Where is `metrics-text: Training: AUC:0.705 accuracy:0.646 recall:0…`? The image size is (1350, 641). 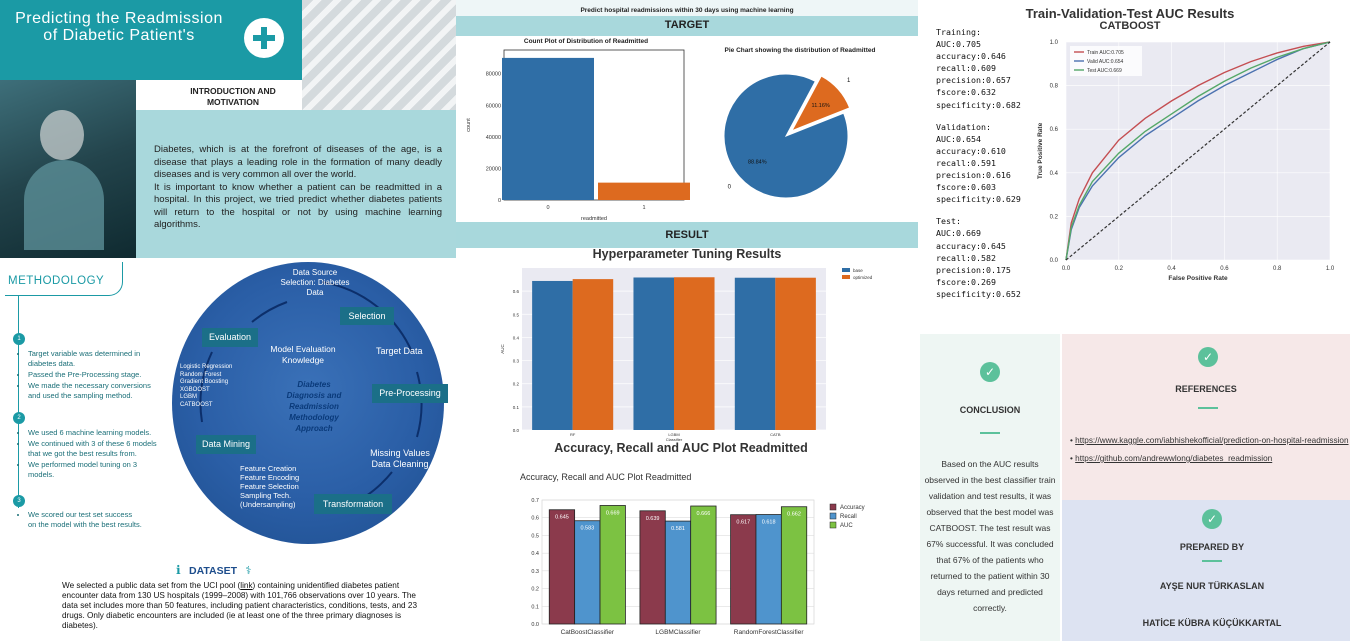 metrics-text: Training: AUC:0.705 accuracy:0.646 recall:0… is located at coordinates (991, 163).